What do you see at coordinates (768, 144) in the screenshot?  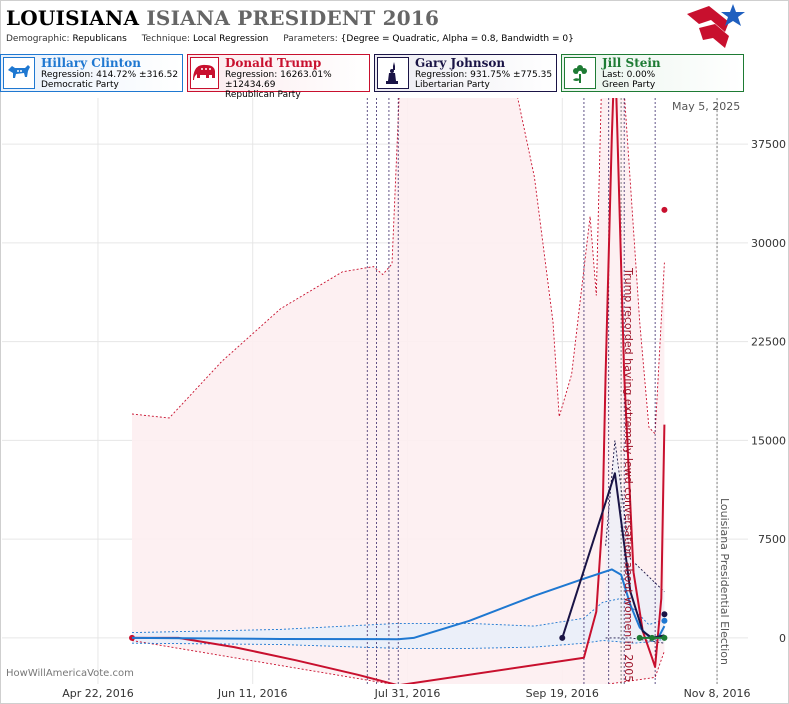 I see `y-tick-label: 37500` at bounding box center [768, 144].